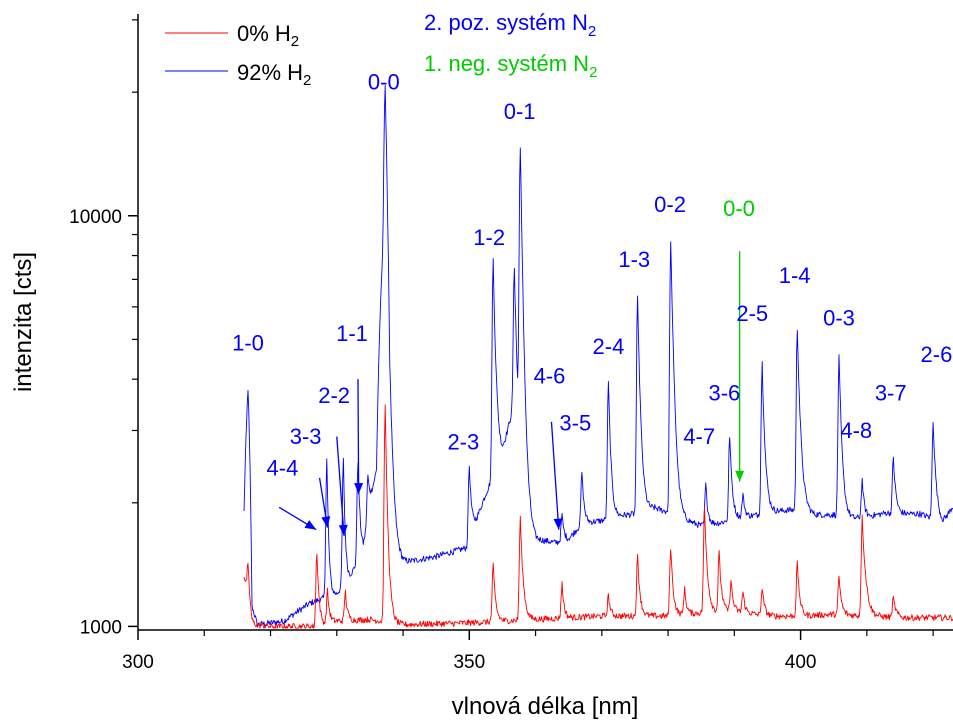 The image size is (953, 724). What do you see at coordinates (23, 322) in the screenshot?
I see `y-axis-title: intenzita [cts]` at bounding box center [23, 322].